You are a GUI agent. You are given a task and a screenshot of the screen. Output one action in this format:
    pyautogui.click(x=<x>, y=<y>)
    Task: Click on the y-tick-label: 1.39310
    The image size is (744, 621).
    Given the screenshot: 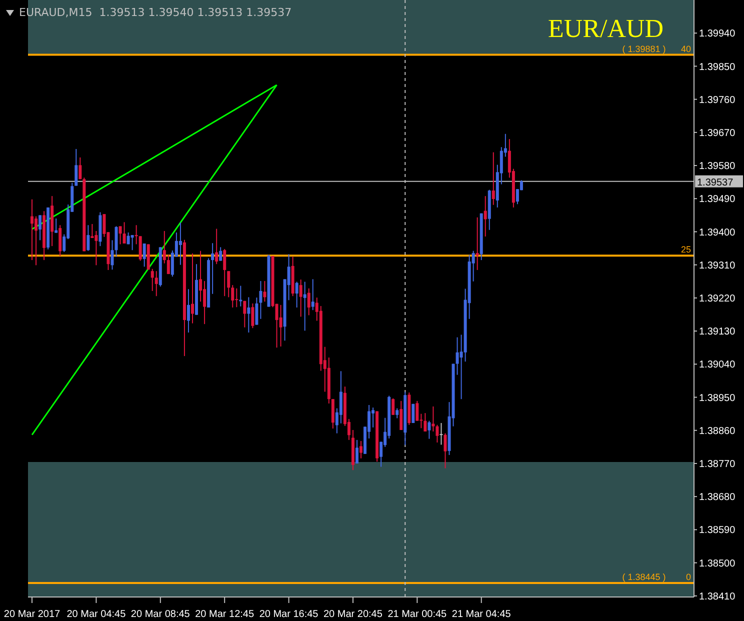 What is the action you would take?
    pyautogui.click(x=717, y=266)
    